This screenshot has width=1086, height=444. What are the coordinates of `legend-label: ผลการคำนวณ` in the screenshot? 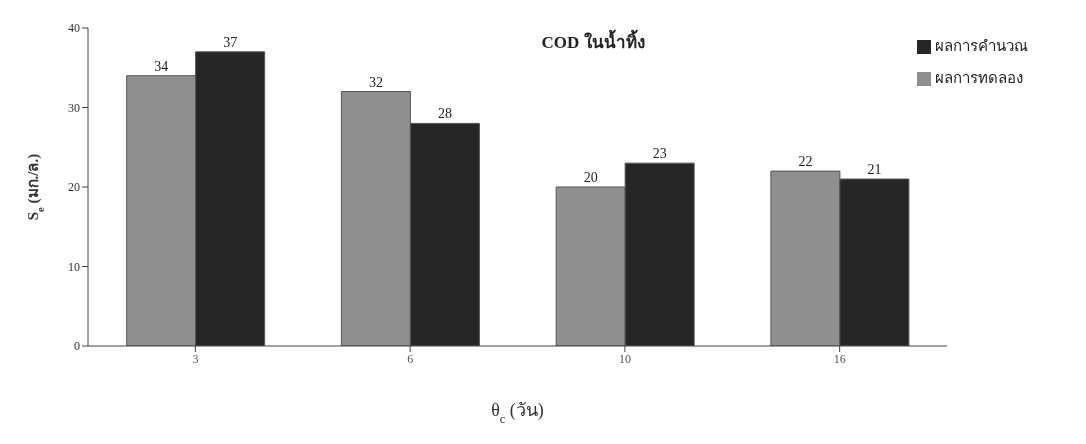 It's located at (981, 46).